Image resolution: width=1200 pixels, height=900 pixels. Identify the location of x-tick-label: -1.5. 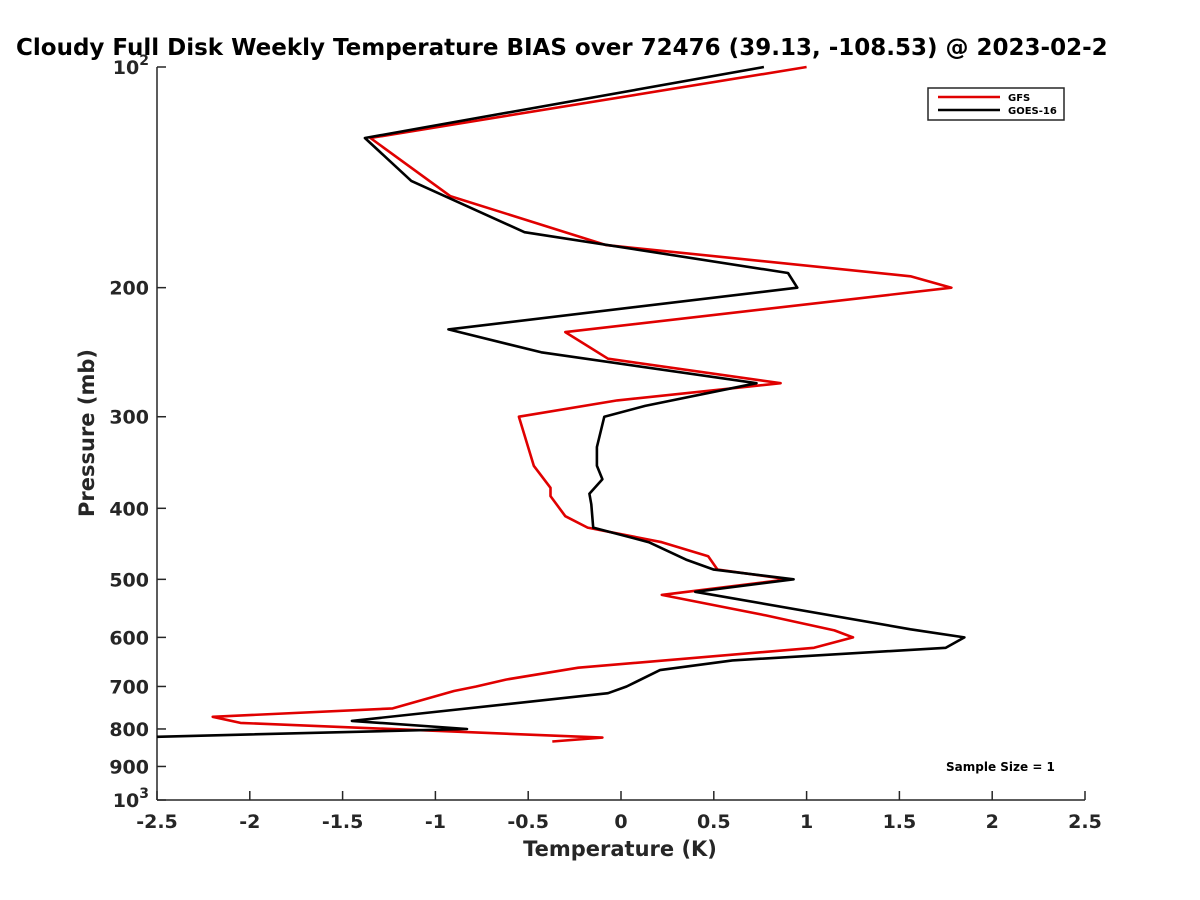
(343, 822).